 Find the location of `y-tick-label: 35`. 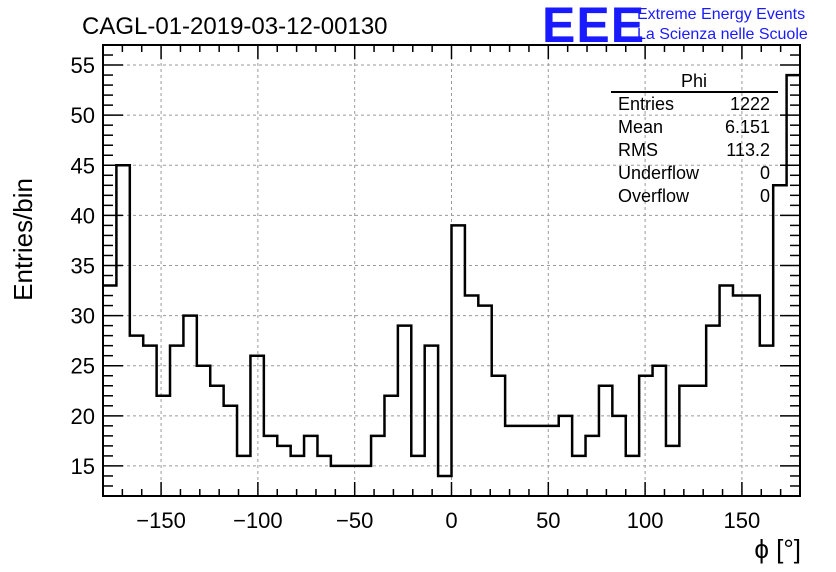

y-tick-label: 35 is located at coordinates (83, 265).